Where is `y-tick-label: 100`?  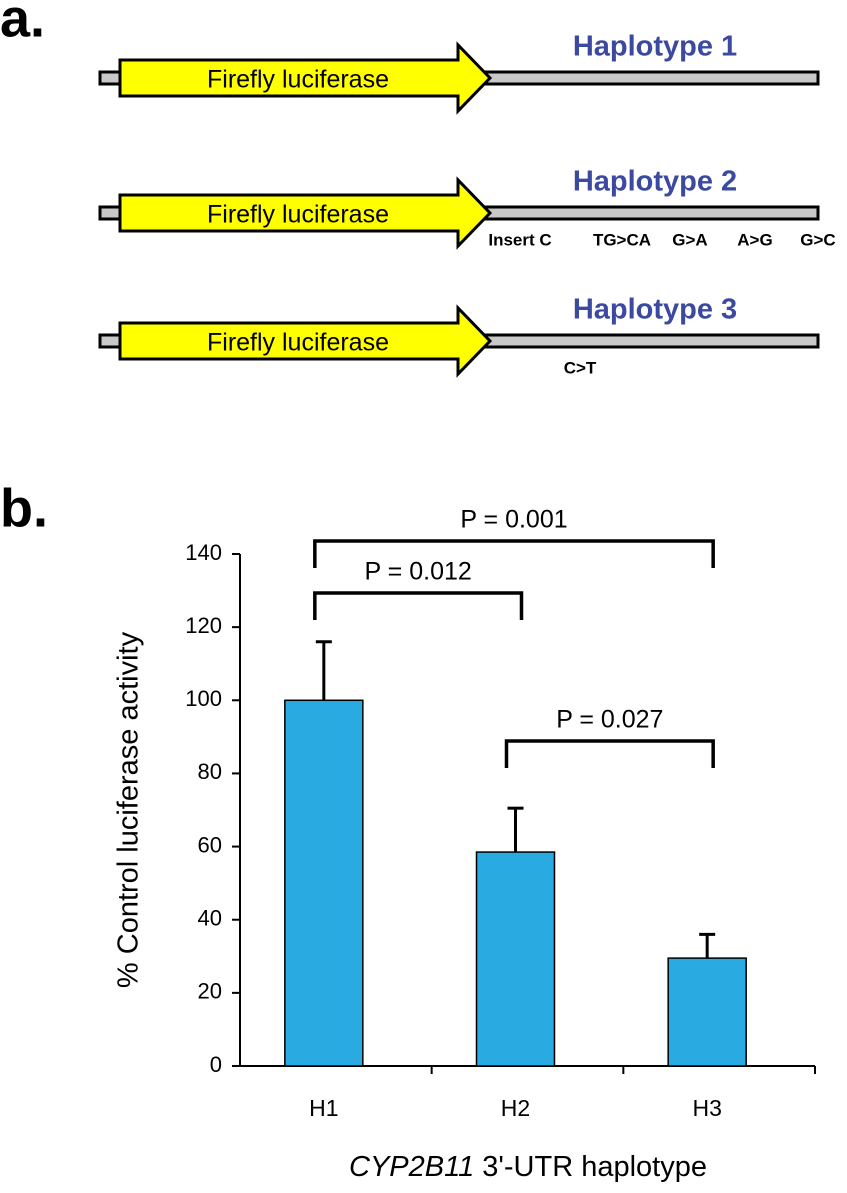
y-tick-label: 100 is located at coordinates (203, 698).